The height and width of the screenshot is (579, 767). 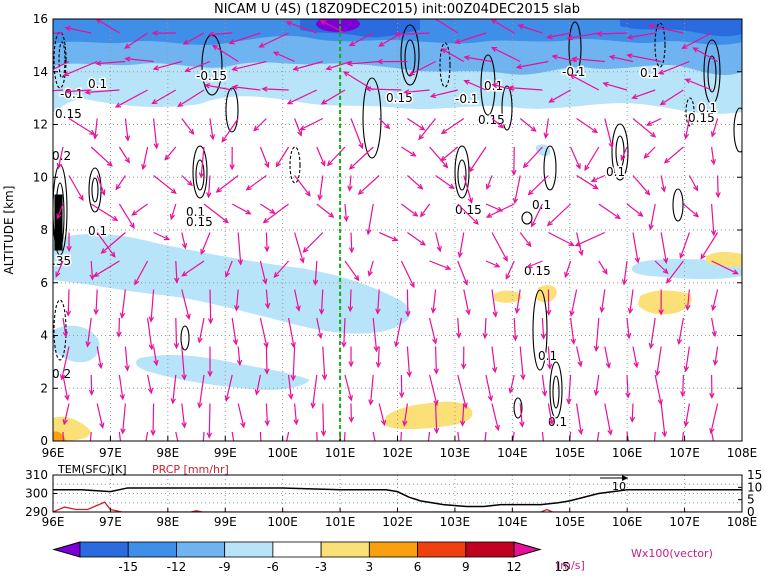 What do you see at coordinates (40, 19) in the screenshot?
I see `y-tick-label: 16` at bounding box center [40, 19].